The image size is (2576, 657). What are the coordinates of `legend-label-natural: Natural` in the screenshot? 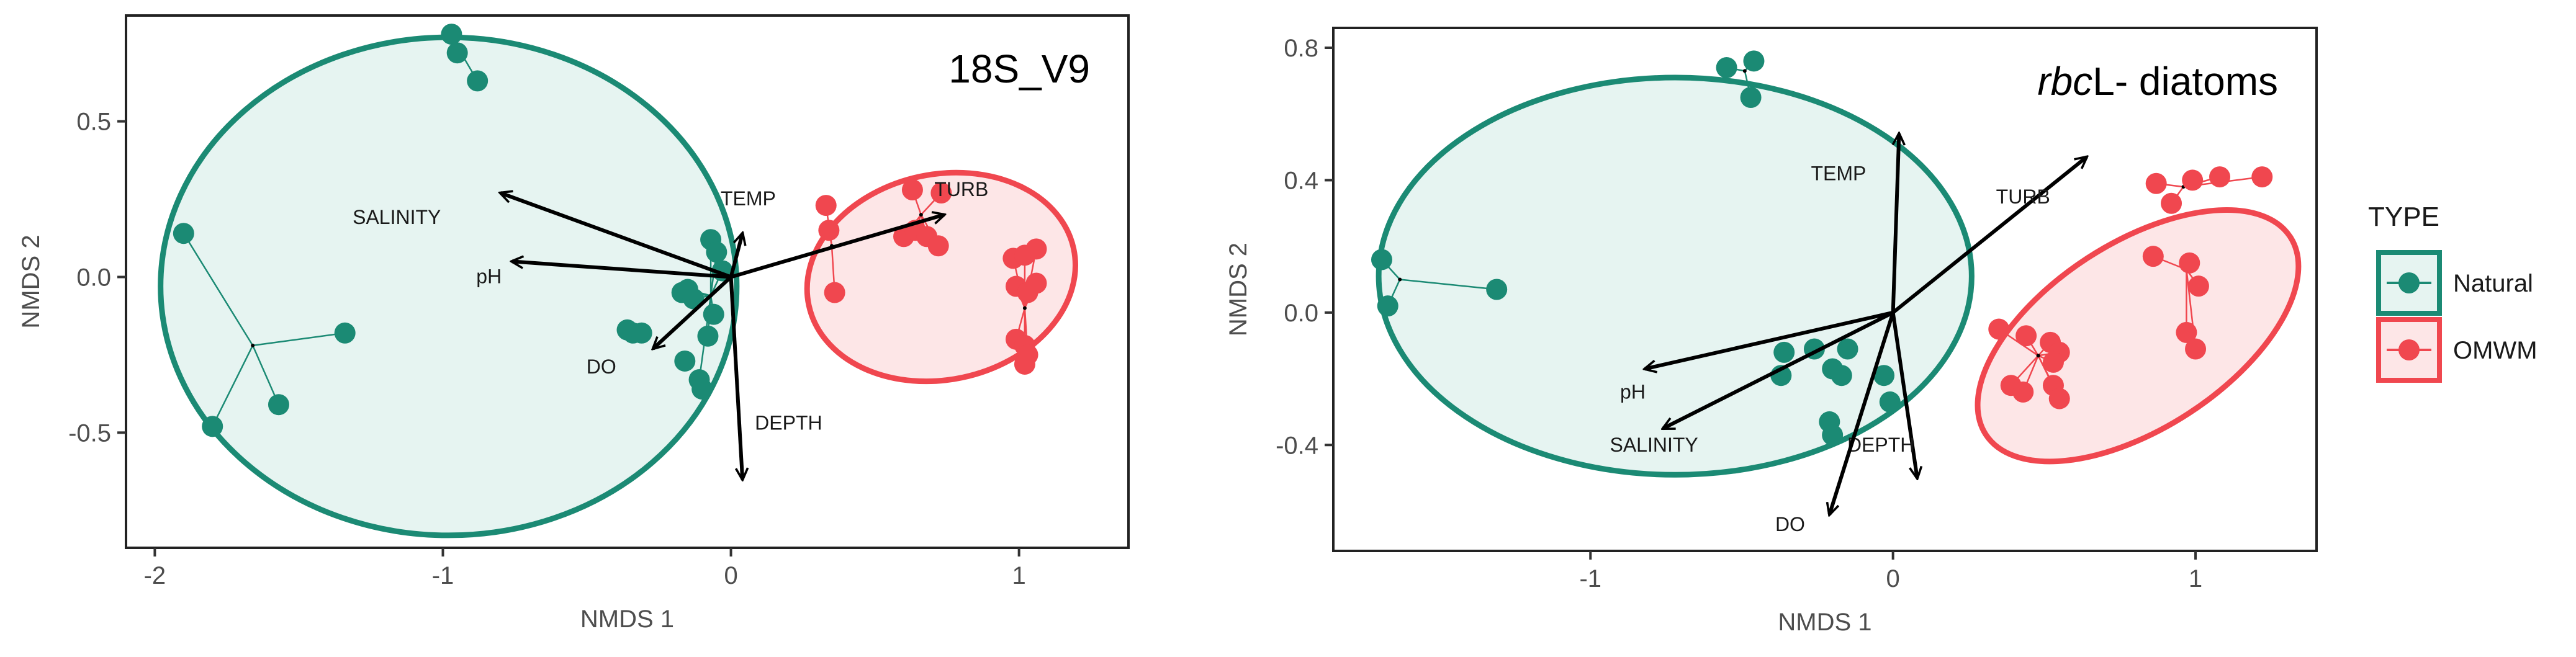 It's located at (2493, 283).